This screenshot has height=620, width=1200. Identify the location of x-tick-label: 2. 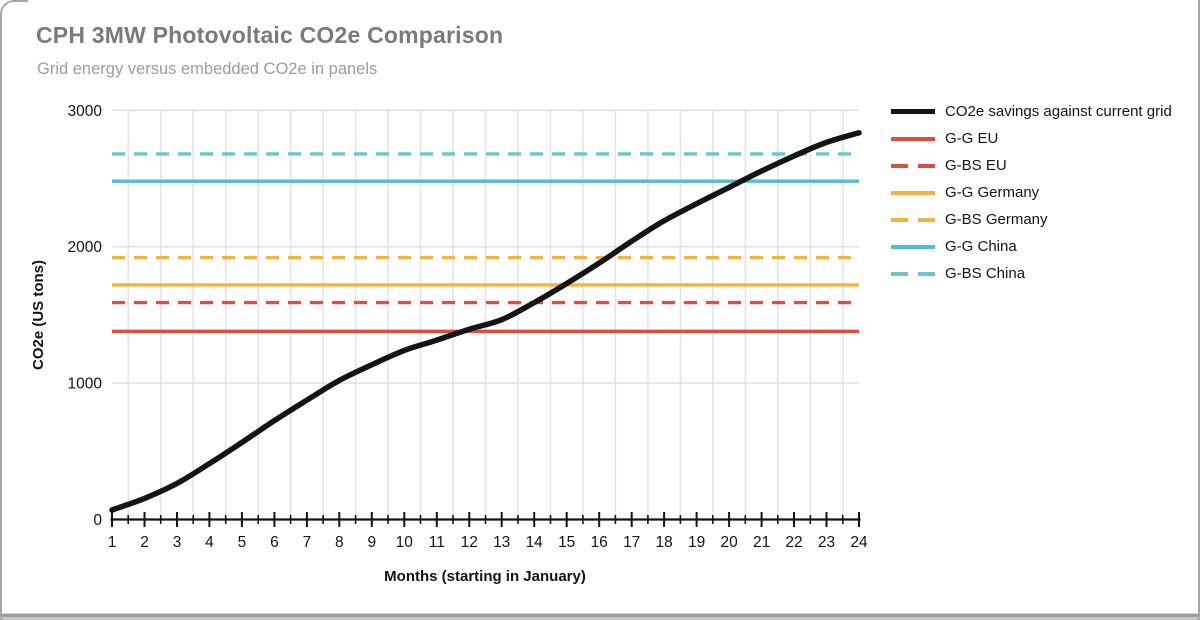
(144, 542).